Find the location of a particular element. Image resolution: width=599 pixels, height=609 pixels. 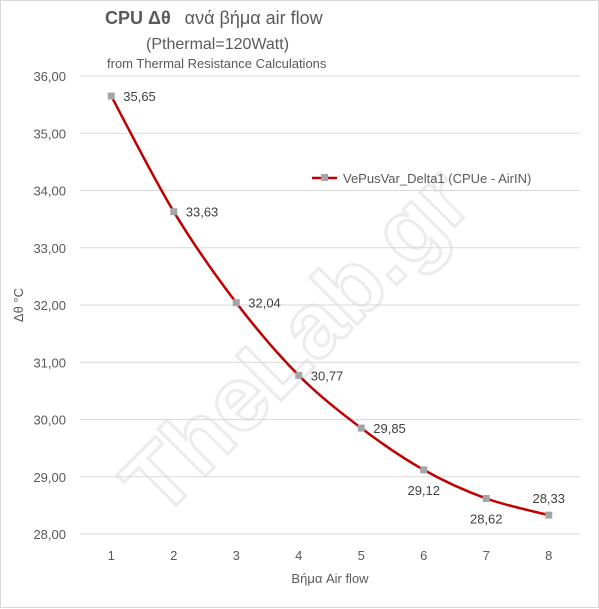

chart-title: CPU Δθ ανά βήμα air flow is located at coordinates (214, 18).